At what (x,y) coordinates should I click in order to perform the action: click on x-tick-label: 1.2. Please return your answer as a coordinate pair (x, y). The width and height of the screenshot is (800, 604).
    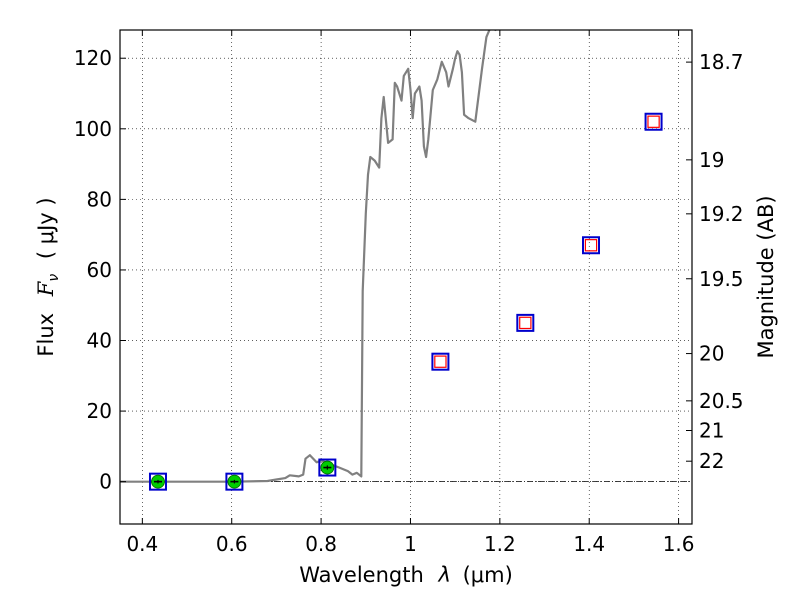
    Looking at the image, I should click on (500, 544).